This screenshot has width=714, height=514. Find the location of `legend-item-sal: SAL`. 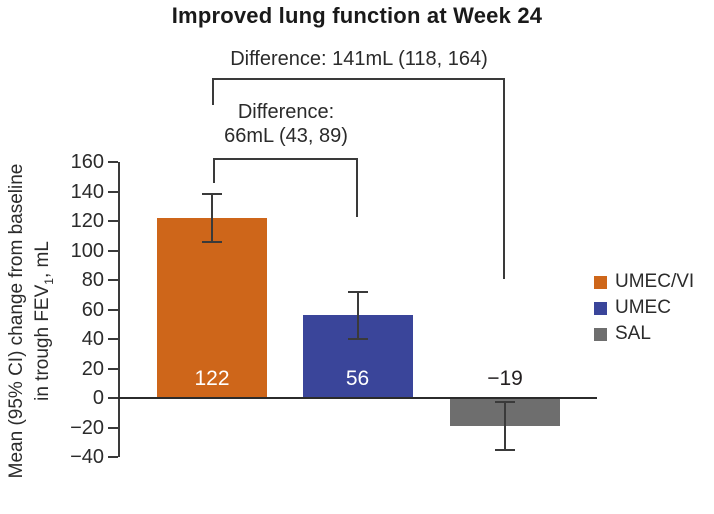

legend-item-sal: SAL is located at coordinates (644, 334).